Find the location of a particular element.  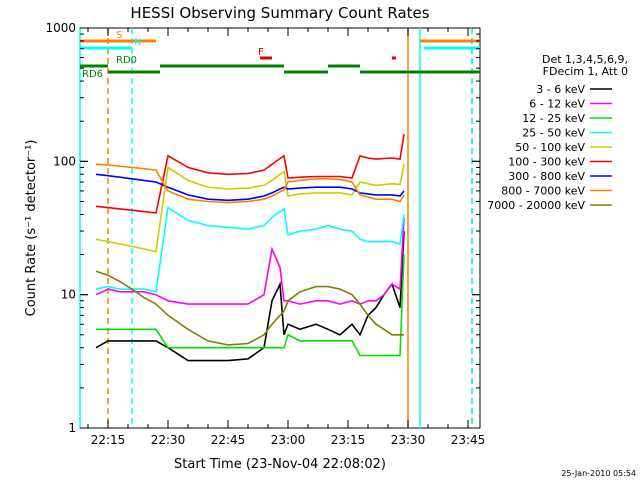

x-tick-label-0: 22:15 is located at coordinates (108, 440).